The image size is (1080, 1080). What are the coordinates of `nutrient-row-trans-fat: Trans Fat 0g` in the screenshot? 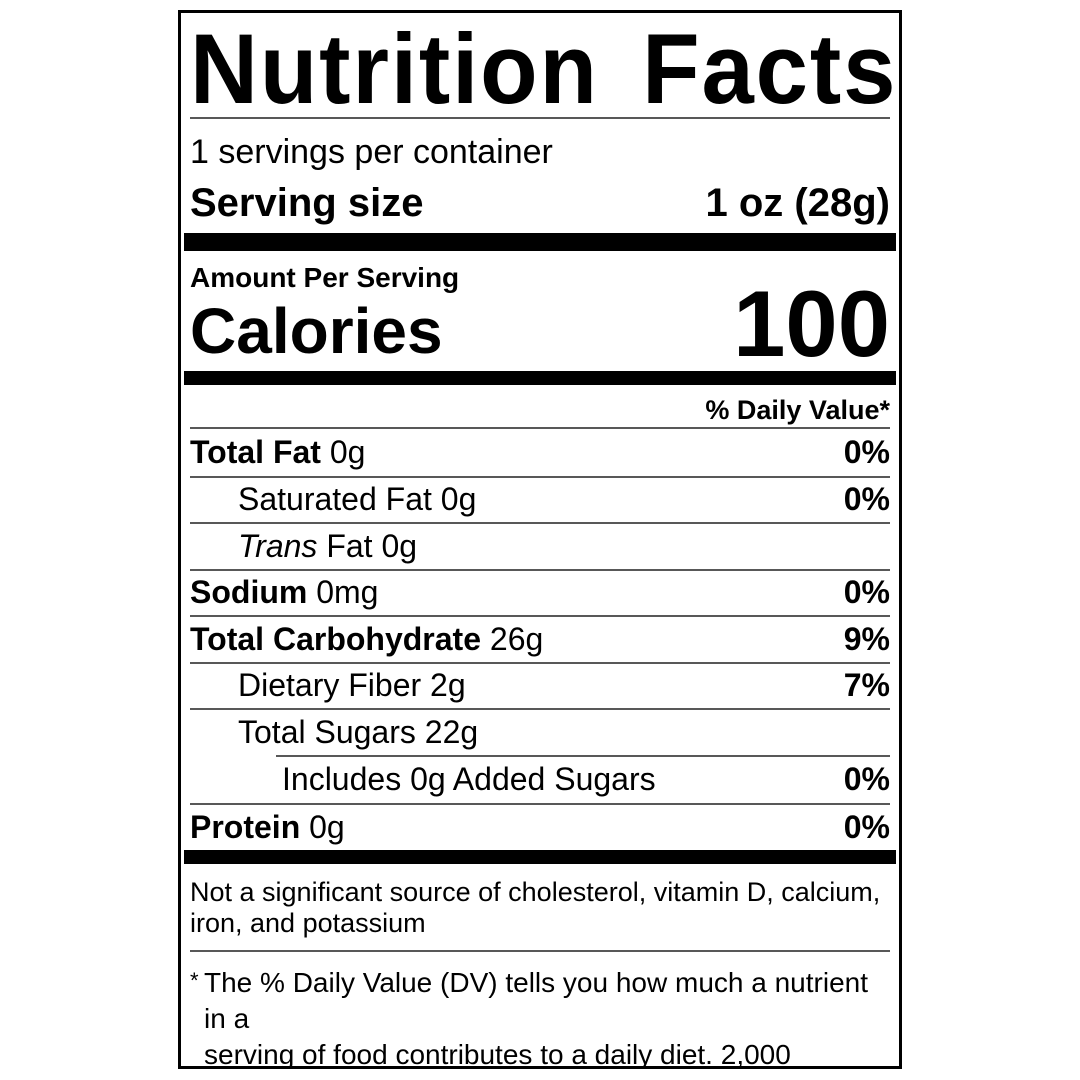 It's located at (540, 545).